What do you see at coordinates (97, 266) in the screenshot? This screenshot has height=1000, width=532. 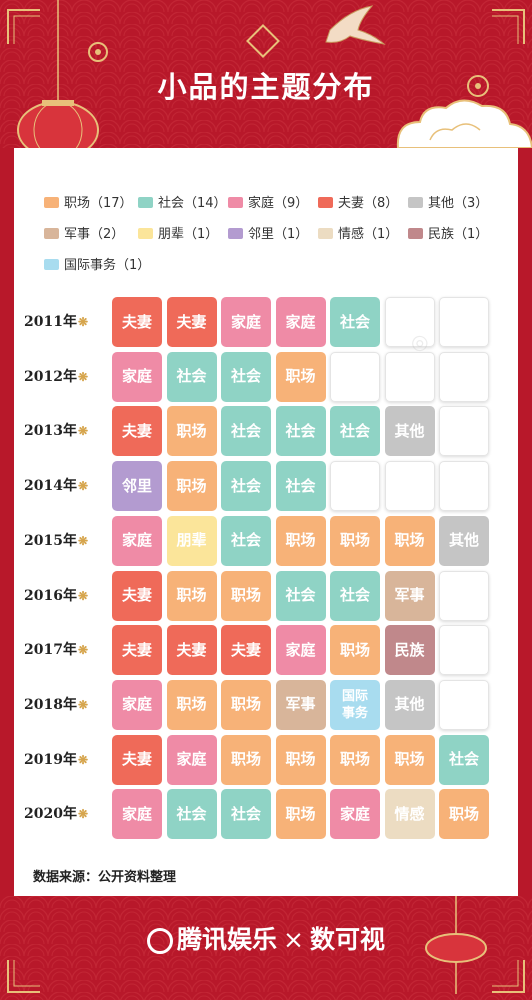 I see `legend-item: 国际事务（1）` at bounding box center [97, 266].